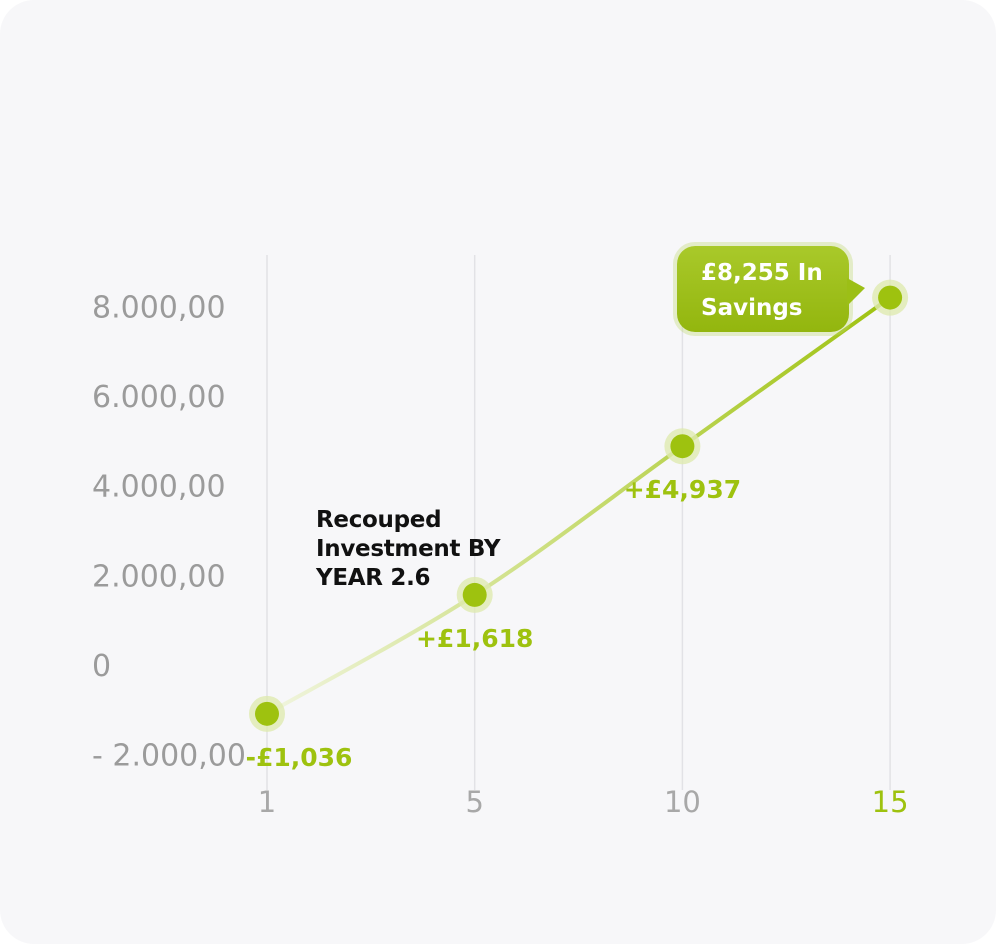 Image resolution: width=996 pixels, height=944 pixels. Describe the element at coordinates (159, 308) in the screenshot. I see `y-tick-label: 8.000,00` at that location.